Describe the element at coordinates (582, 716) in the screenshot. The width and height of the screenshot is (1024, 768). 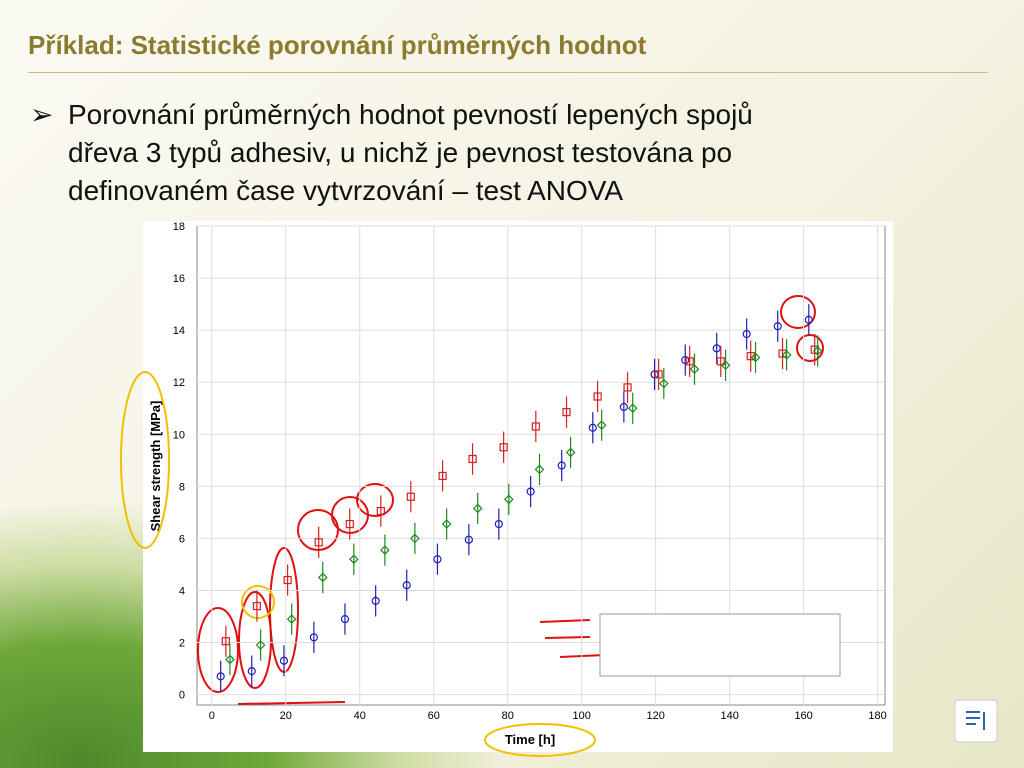
I see `x-tick-label: 100` at that location.